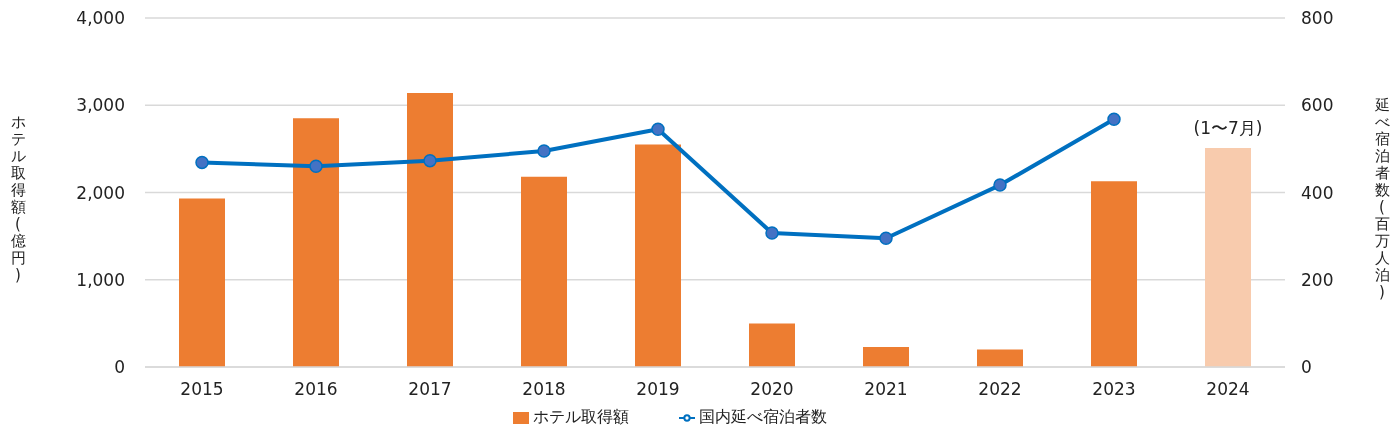 This screenshot has width=1399, height=446. I want to click on x-tick-label: 2018, so click(544, 389).